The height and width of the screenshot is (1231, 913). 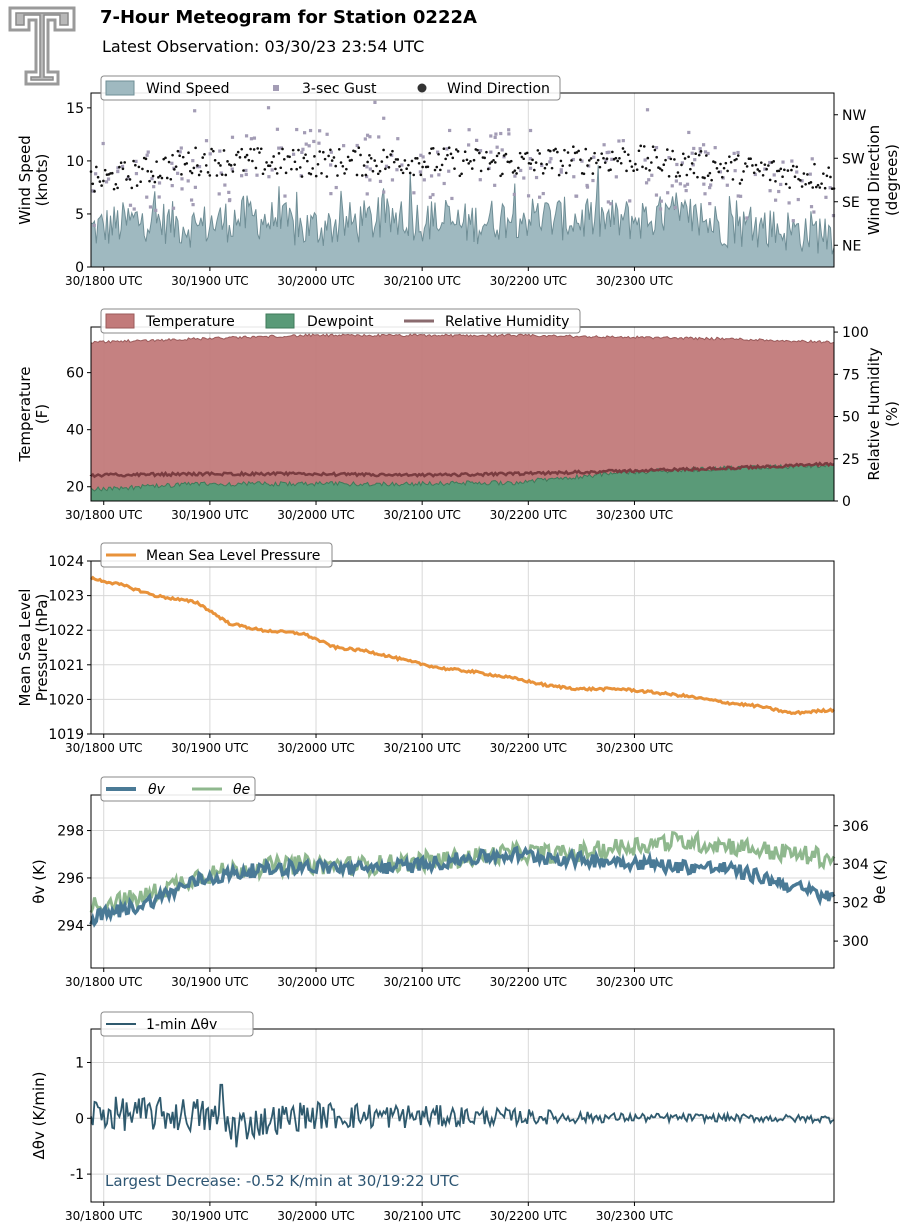 What do you see at coordinates (462, 417) in the screenshot?
I see `temperature-area` at bounding box center [462, 417].